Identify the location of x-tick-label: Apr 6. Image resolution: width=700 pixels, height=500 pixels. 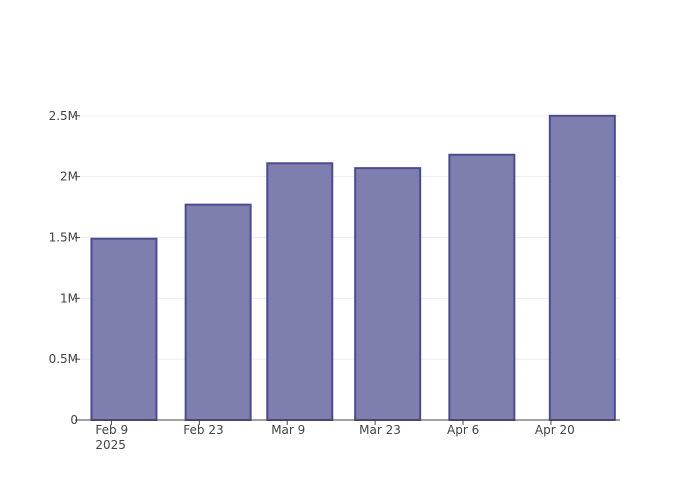
(463, 430).